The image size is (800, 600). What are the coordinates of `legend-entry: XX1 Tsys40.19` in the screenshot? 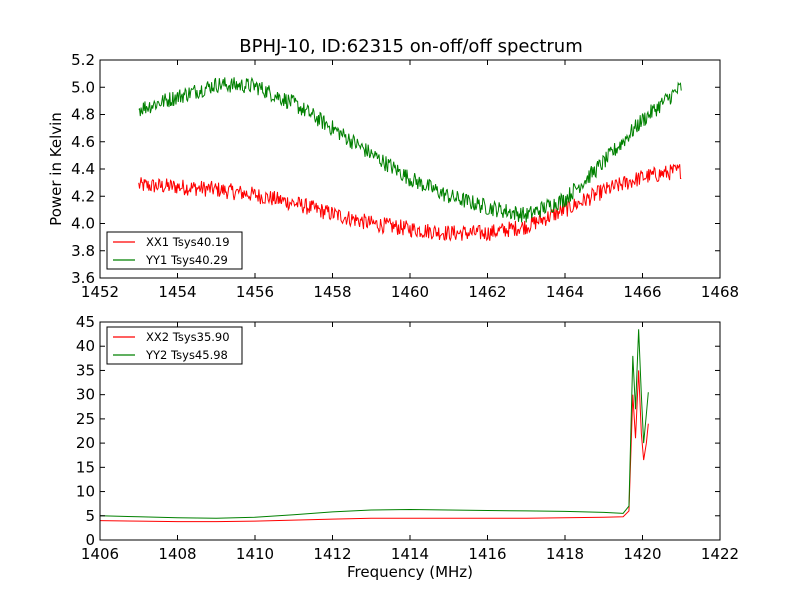 It's located at (188, 242).